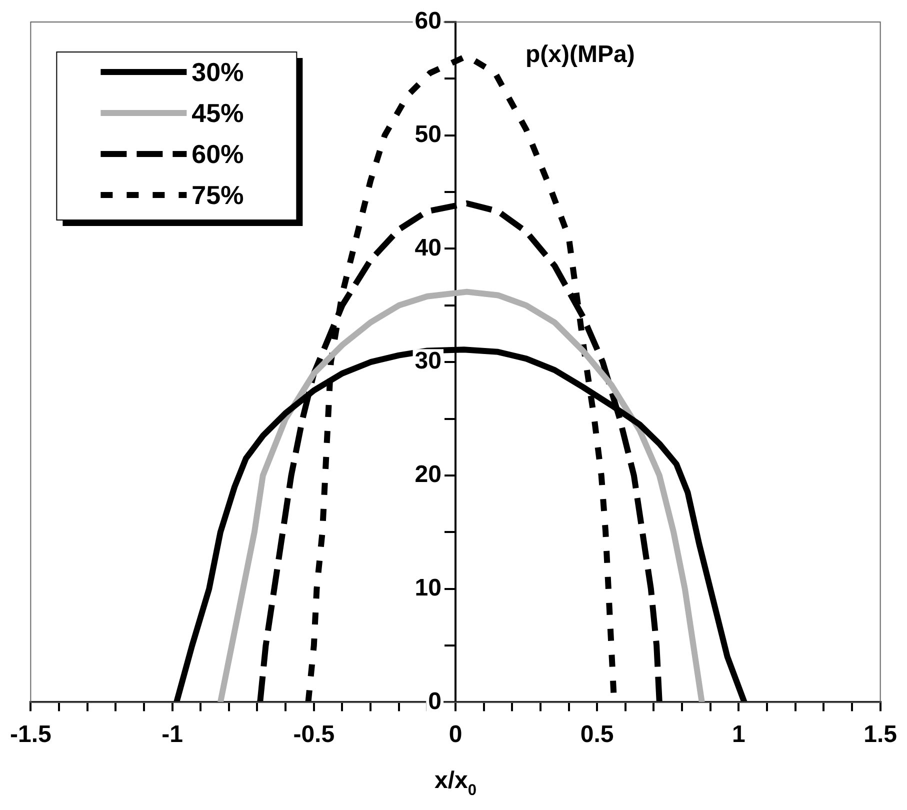  What do you see at coordinates (31, 734) in the screenshot?
I see `x-tick-label: -1.5` at bounding box center [31, 734].